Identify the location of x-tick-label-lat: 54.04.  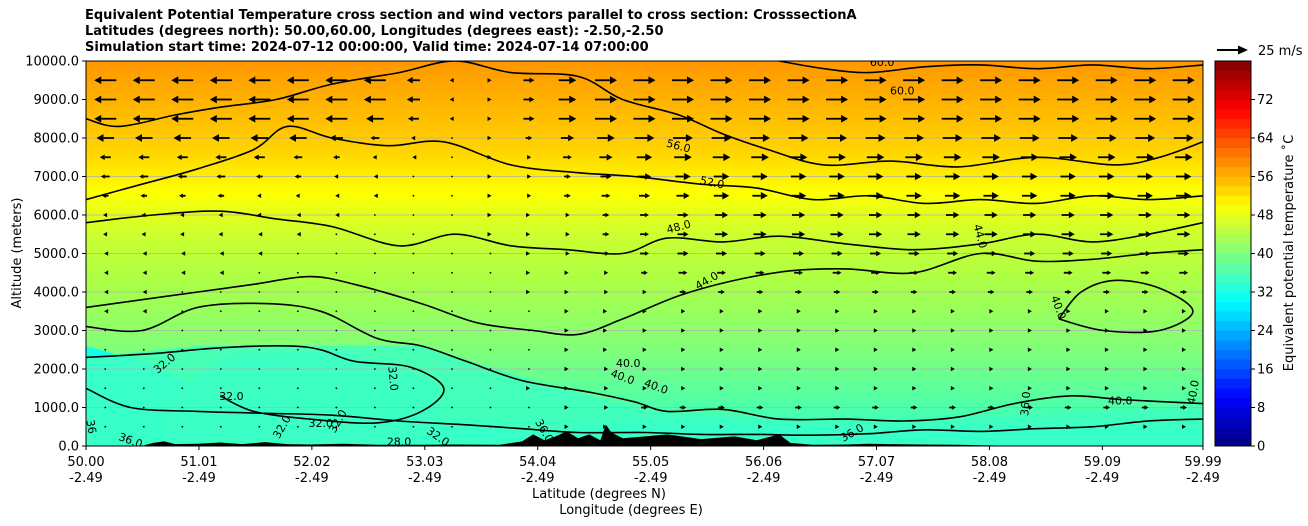
(537, 462).